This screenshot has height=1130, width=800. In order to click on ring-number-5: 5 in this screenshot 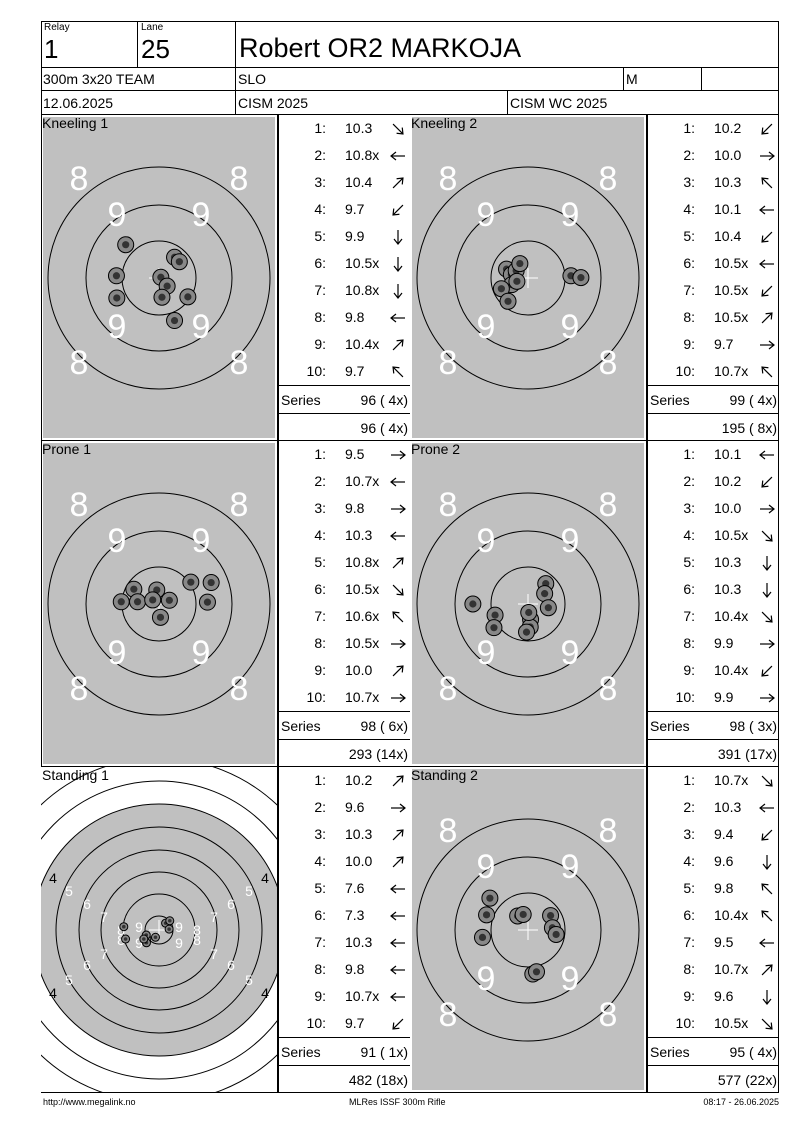, I will do `click(249, 891)`.